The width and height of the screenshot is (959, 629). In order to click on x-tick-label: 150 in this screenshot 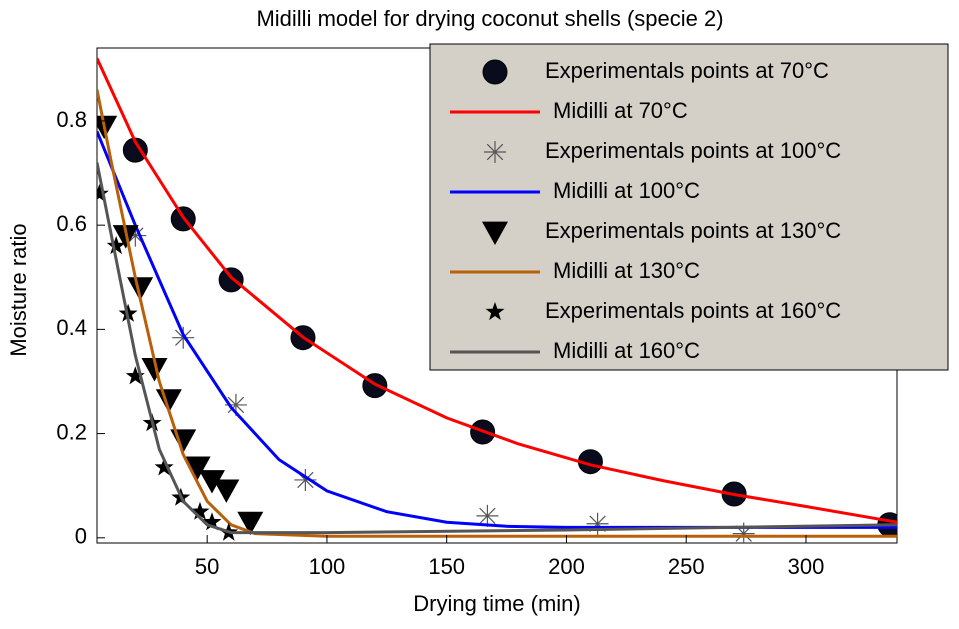, I will do `click(446, 566)`.